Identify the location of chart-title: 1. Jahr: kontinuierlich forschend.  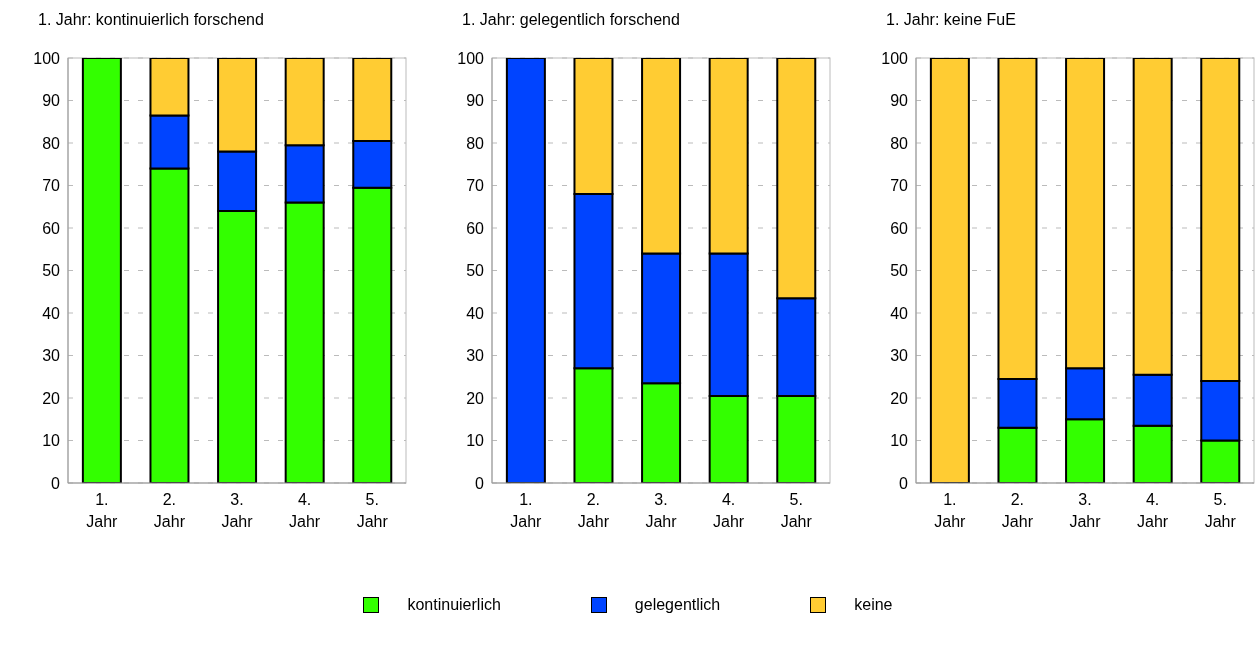
(151, 20).